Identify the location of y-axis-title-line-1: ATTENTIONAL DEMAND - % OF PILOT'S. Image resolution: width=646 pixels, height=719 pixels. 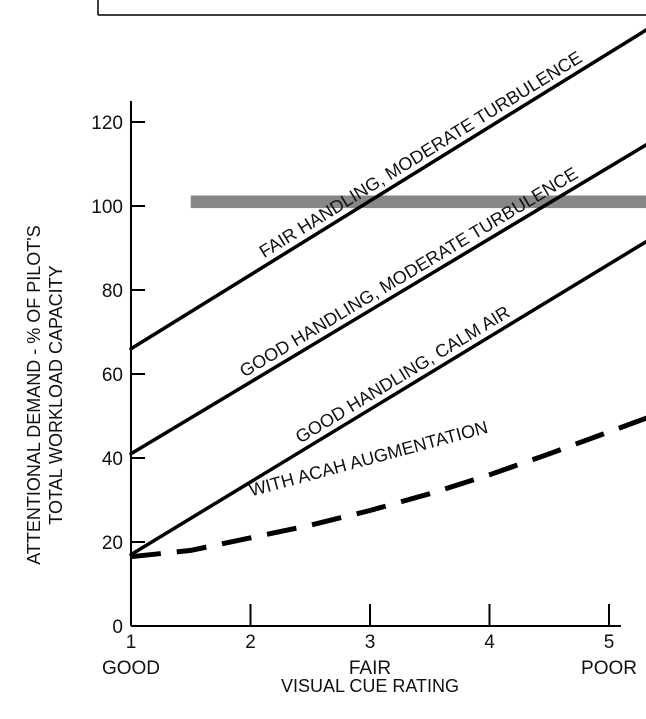
(34, 394).